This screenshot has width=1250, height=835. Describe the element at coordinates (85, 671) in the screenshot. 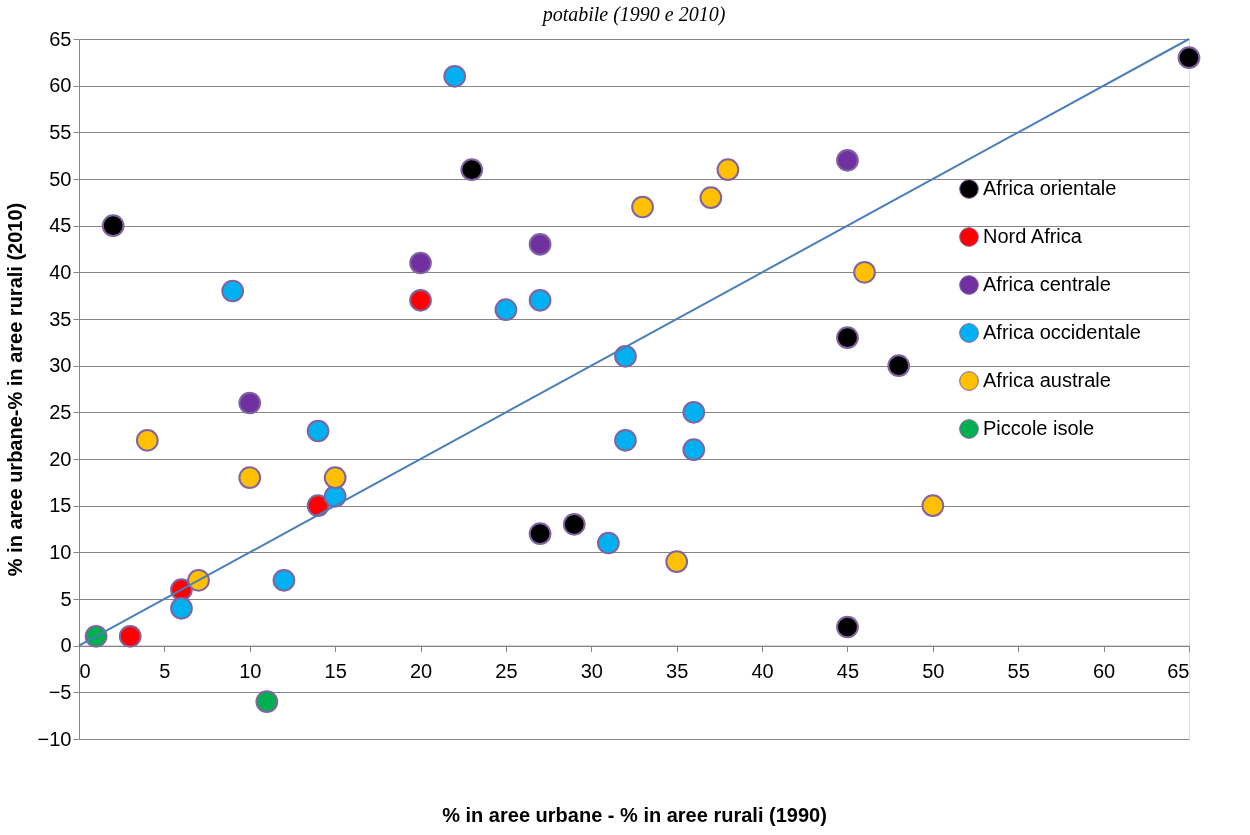

I see `x-tick-label: 0` at that location.